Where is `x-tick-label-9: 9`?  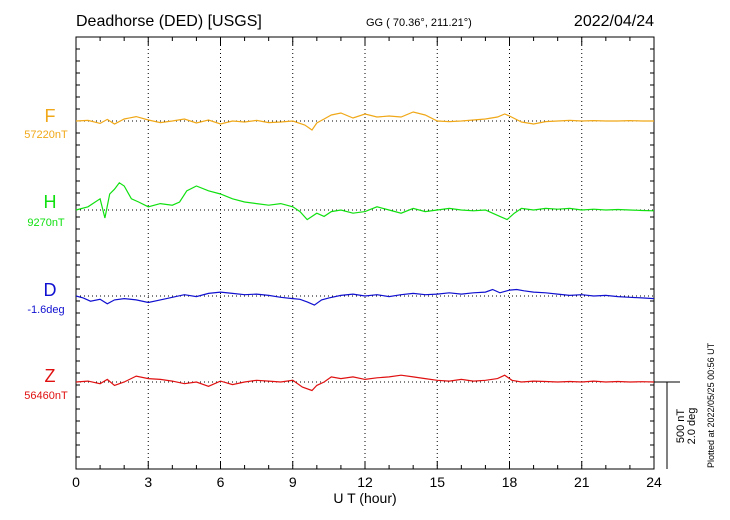
x-tick-label-9: 9 is located at coordinates (293, 482).